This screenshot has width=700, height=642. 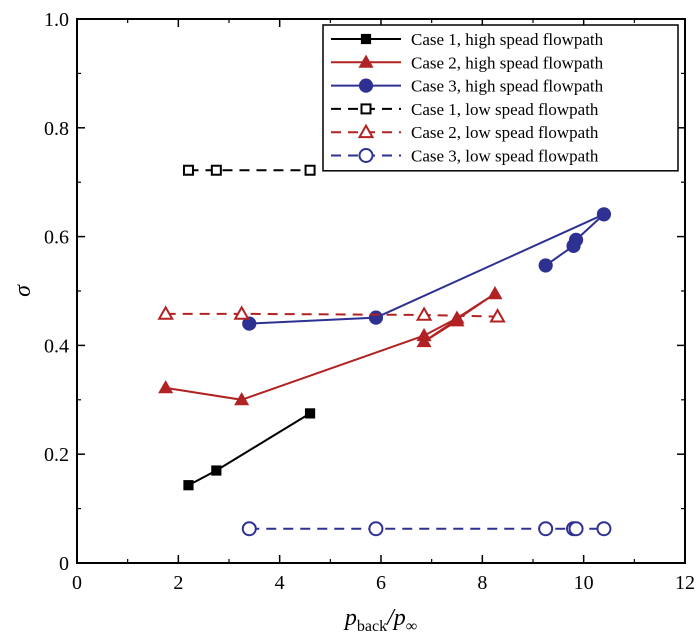 I want to click on legend-label: Case 2, high spead flowpath, so click(x=507, y=62).